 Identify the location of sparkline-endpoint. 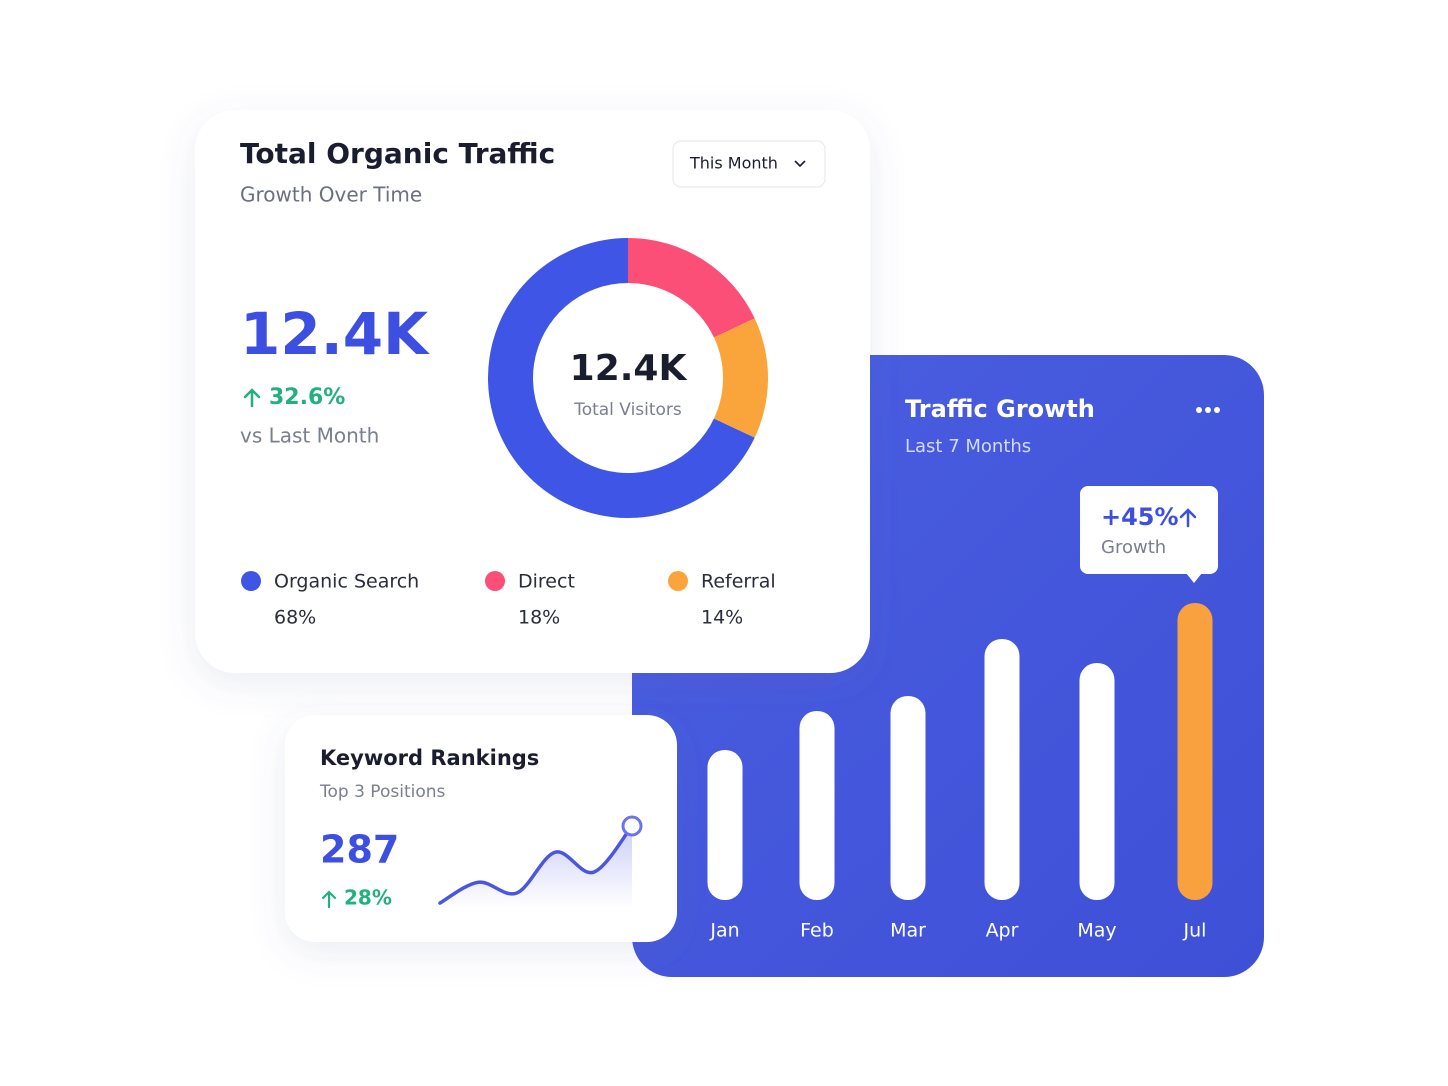
(632, 826).